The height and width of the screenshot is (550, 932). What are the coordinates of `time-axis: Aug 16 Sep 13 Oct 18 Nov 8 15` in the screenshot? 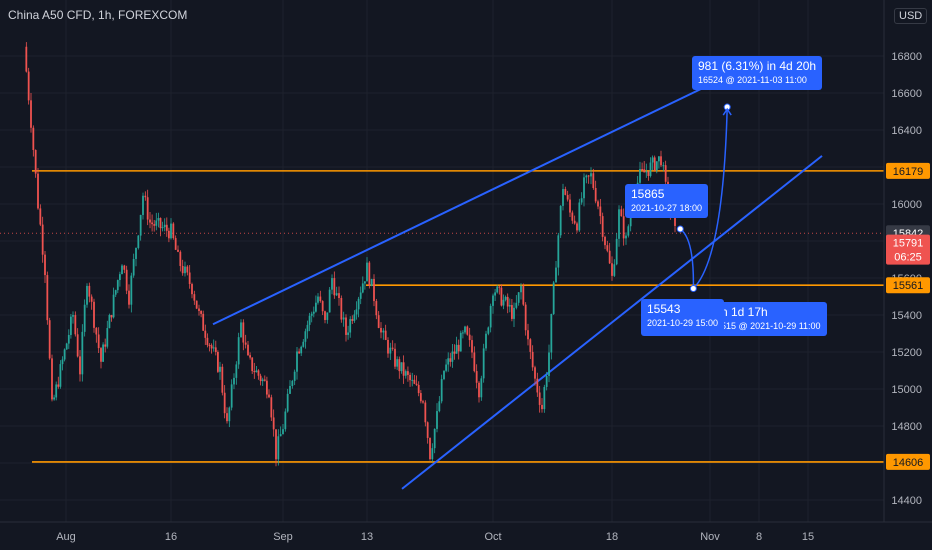 It's located at (435, 537).